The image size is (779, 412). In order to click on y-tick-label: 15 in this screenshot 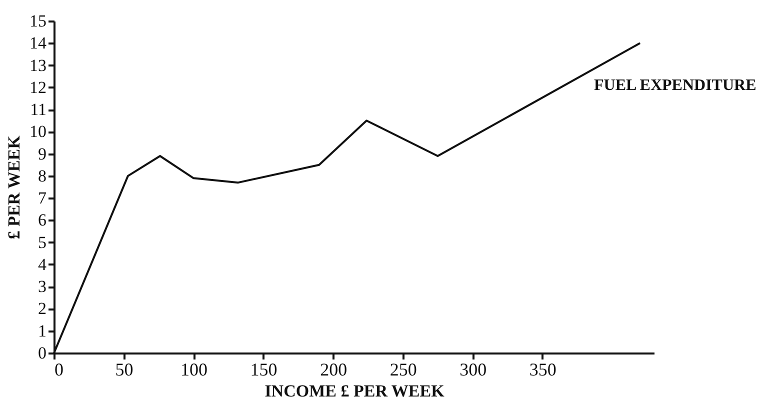, I will do `click(38, 21)`.